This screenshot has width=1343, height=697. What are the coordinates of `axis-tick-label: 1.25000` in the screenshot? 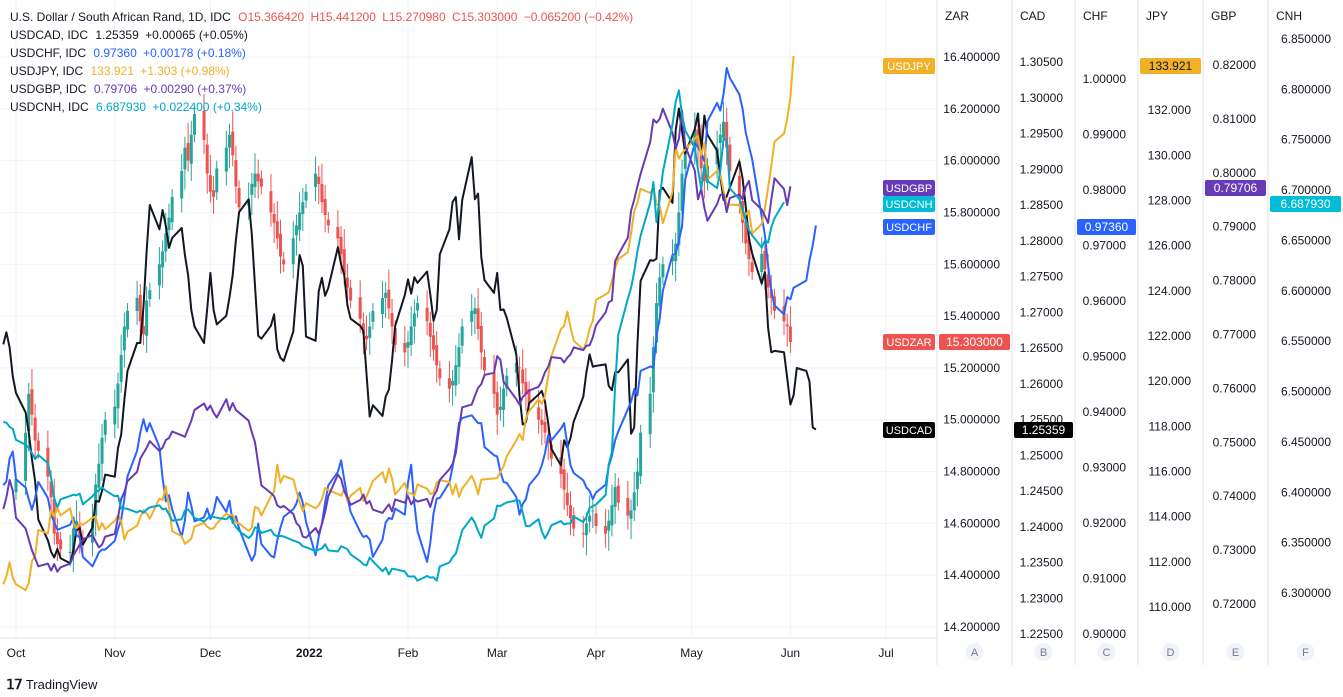 It's located at (1042, 455).